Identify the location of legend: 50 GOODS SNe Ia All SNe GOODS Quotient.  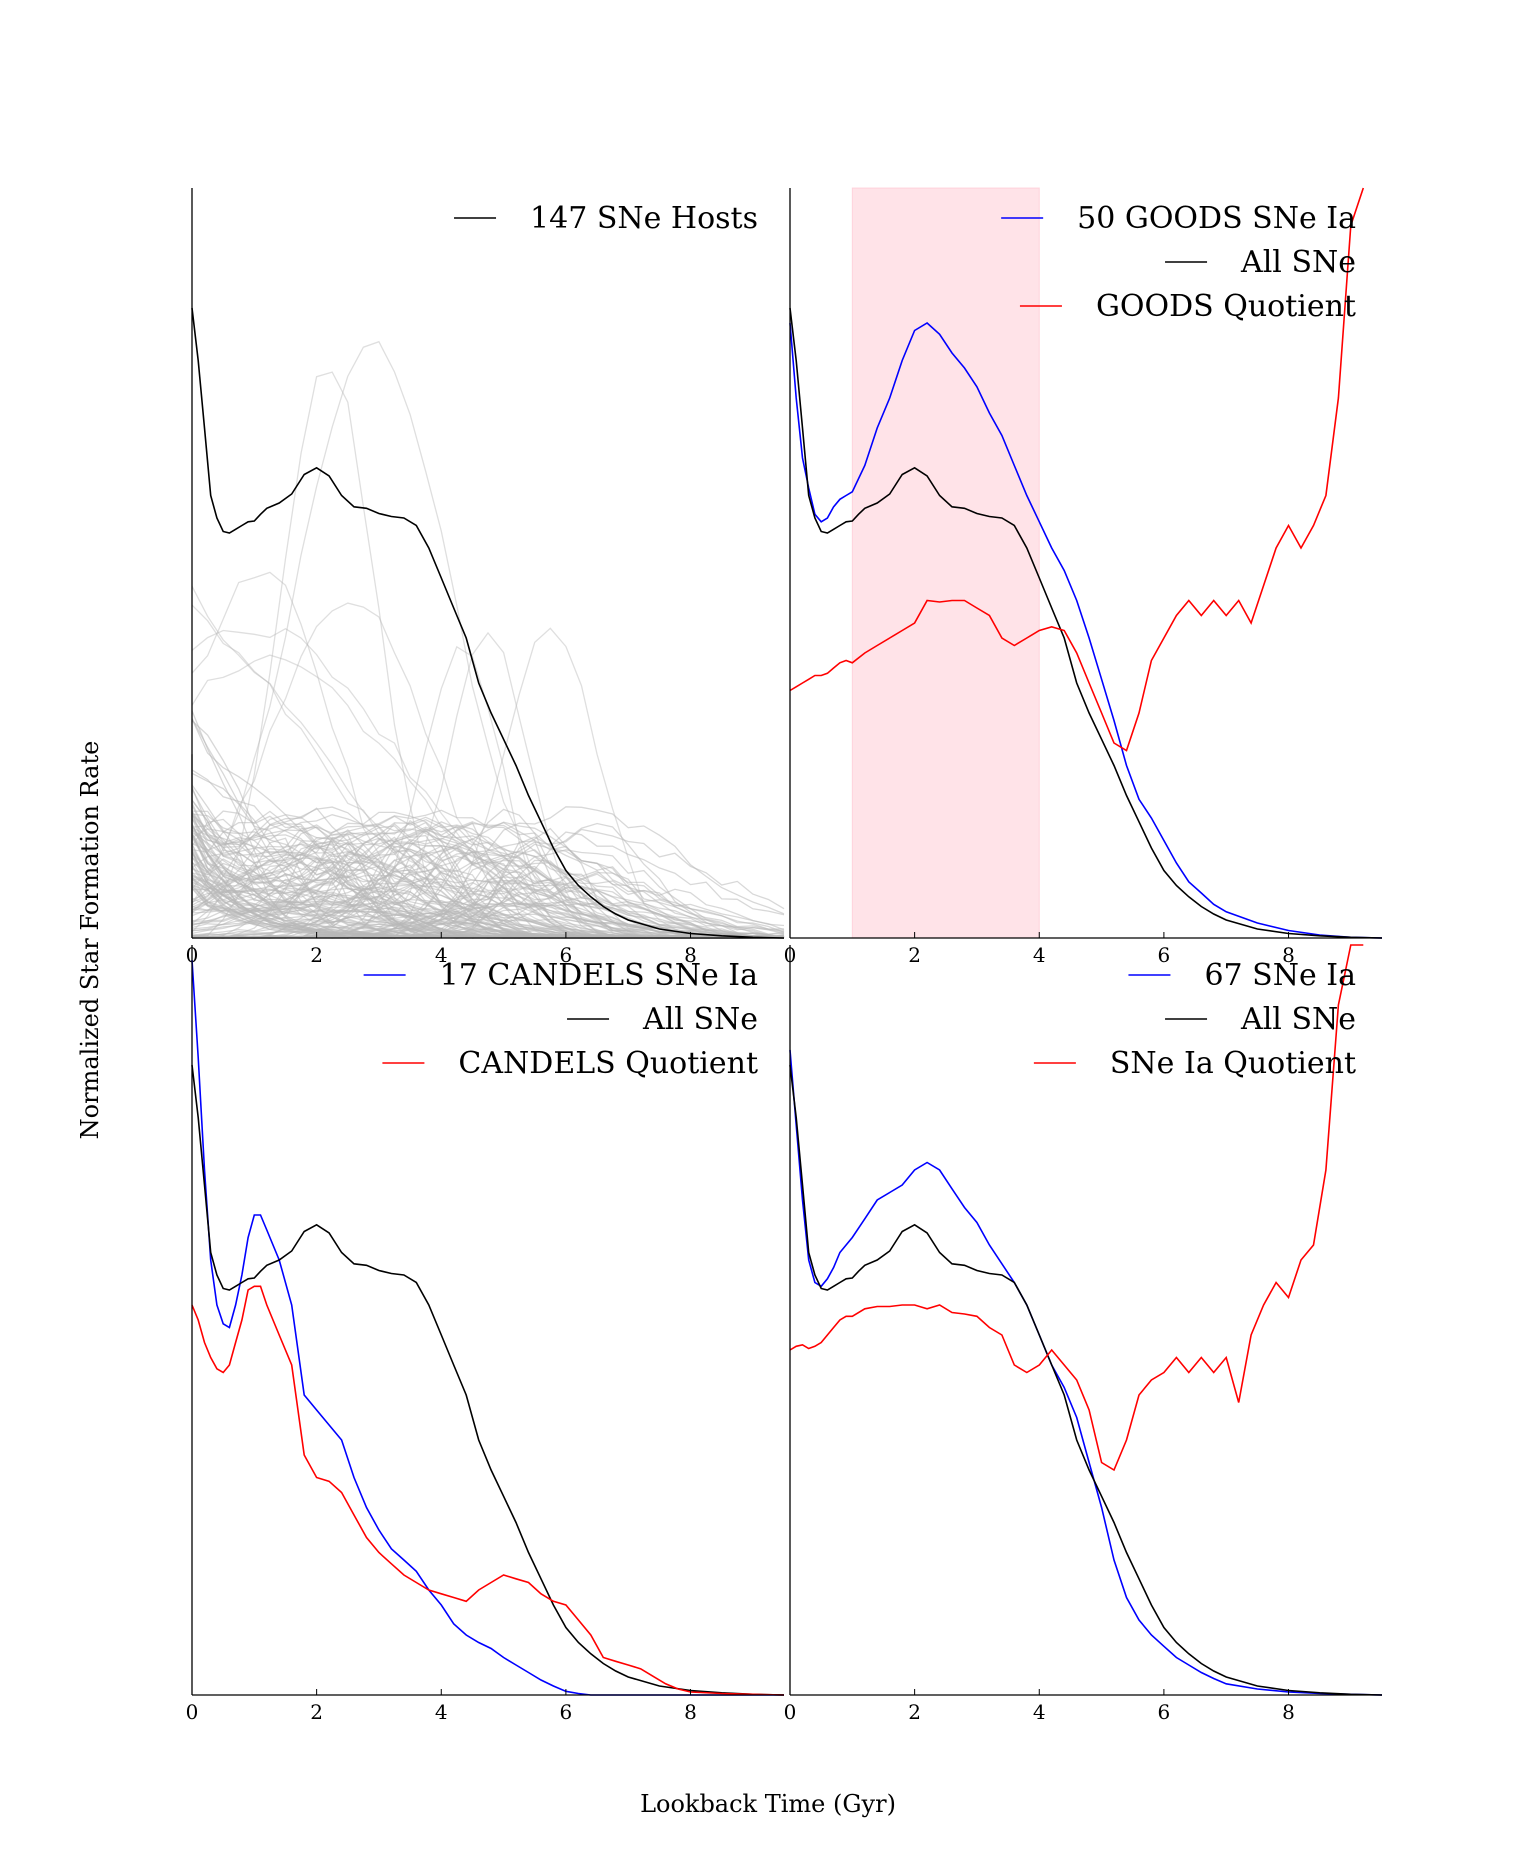
(1178, 262).